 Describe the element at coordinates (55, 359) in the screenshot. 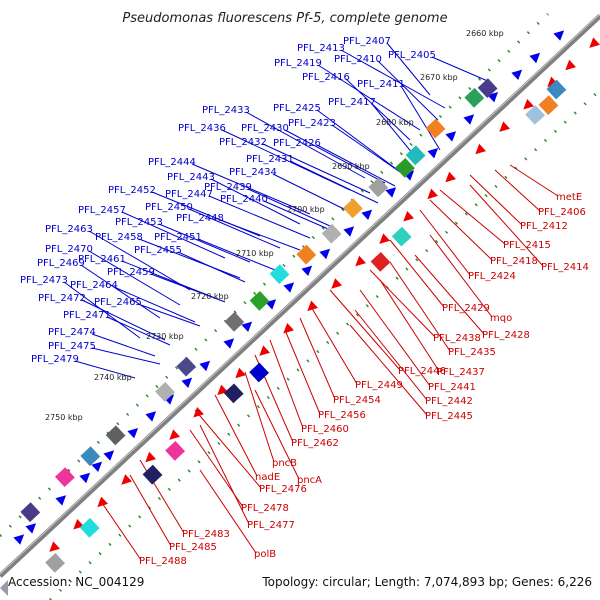

I see `forward-gene-label: PFL_2479` at that location.